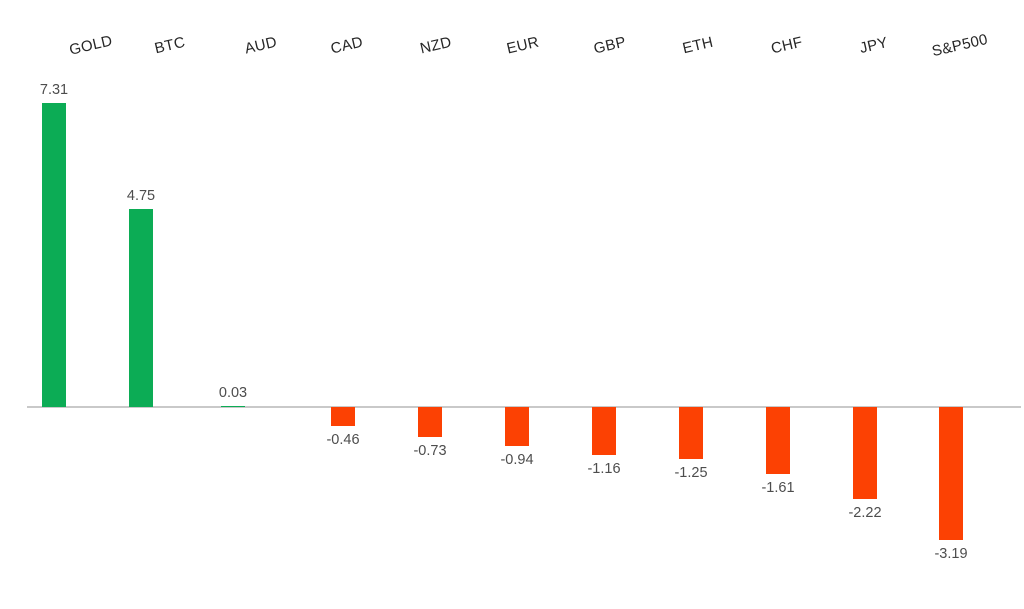 Image resolution: width=1024 pixels, height=609 pixels. I want to click on value-label: -1.16, so click(604, 469).